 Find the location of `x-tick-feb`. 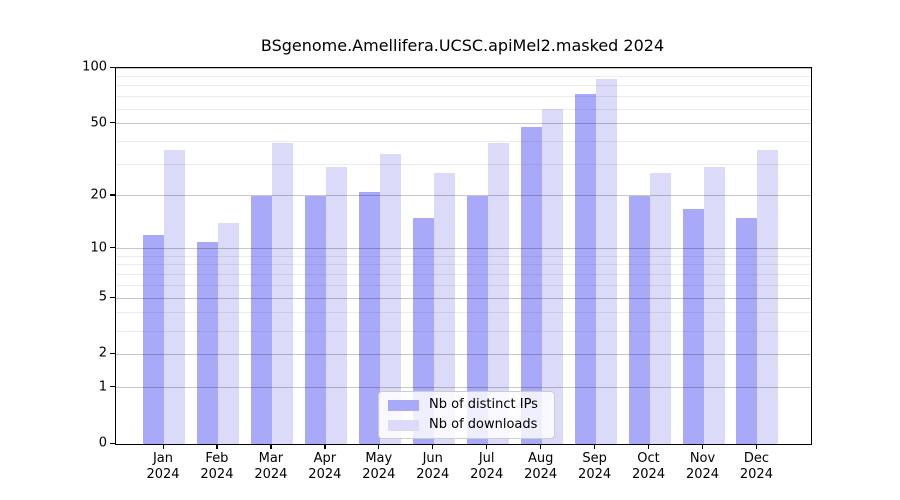

x-tick-feb is located at coordinates (217, 446).